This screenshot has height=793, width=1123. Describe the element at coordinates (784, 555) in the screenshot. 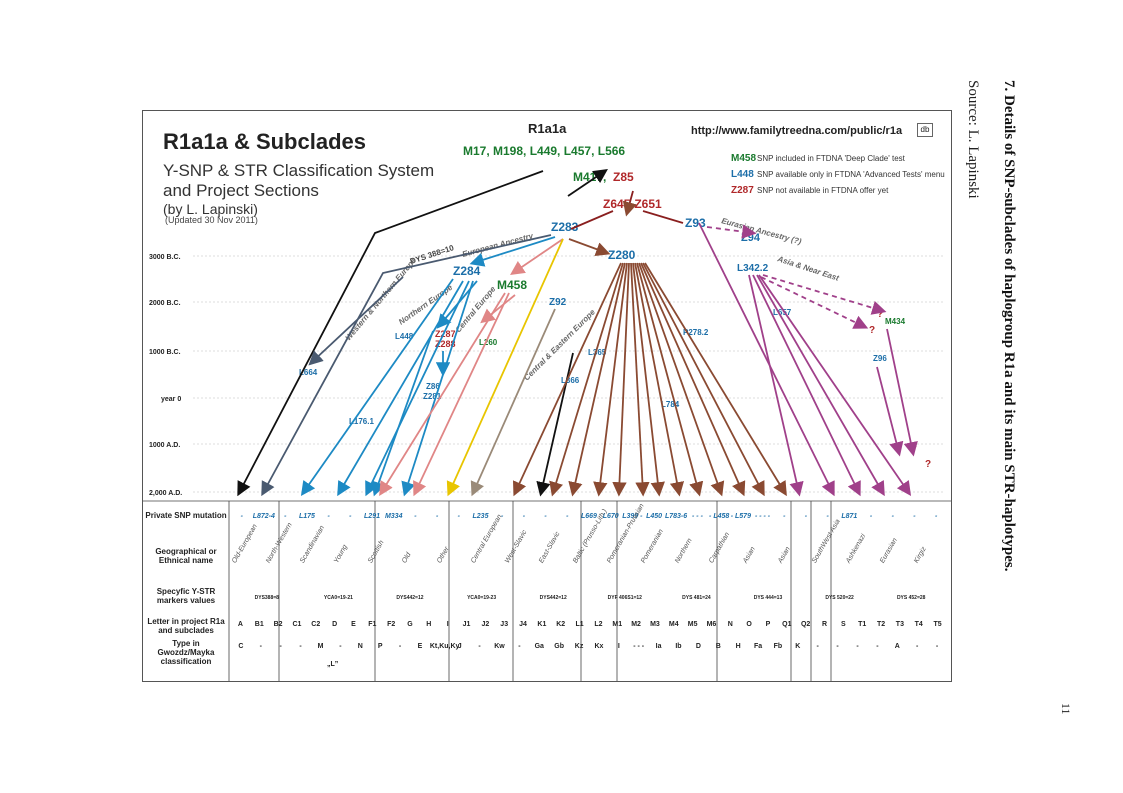

I see `name-cell: Asian` at that location.